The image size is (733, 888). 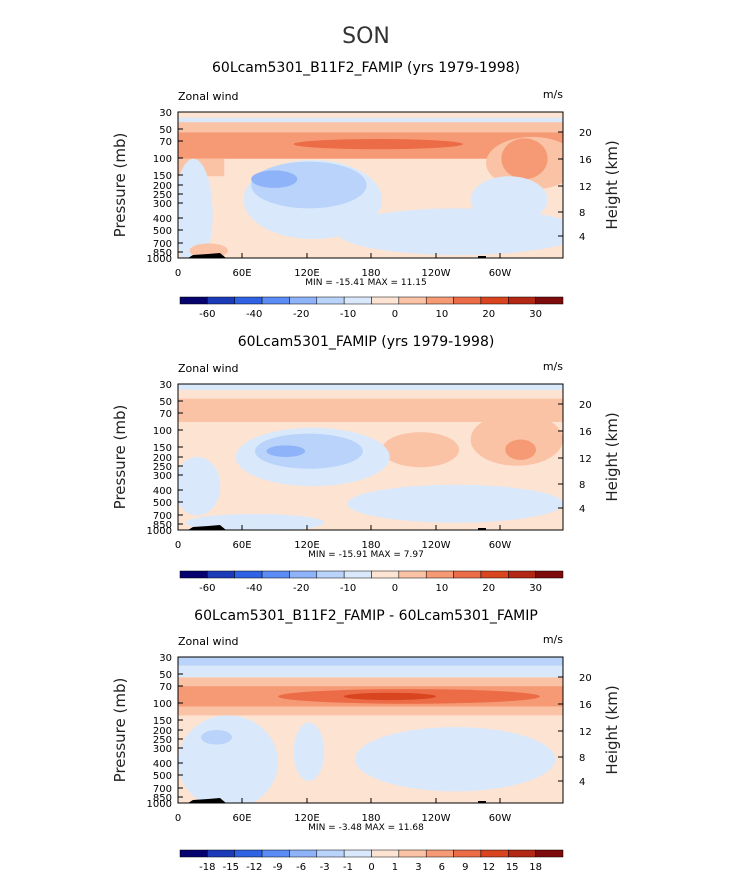 What do you see at coordinates (366, 36) in the screenshot?
I see `main-title: SON` at bounding box center [366, 36].